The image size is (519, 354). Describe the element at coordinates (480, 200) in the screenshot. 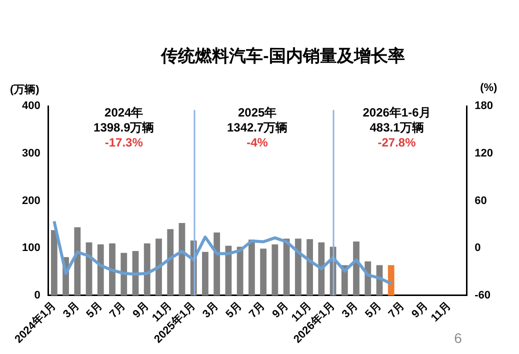

I see `y2-tick-label: 60` at that location.